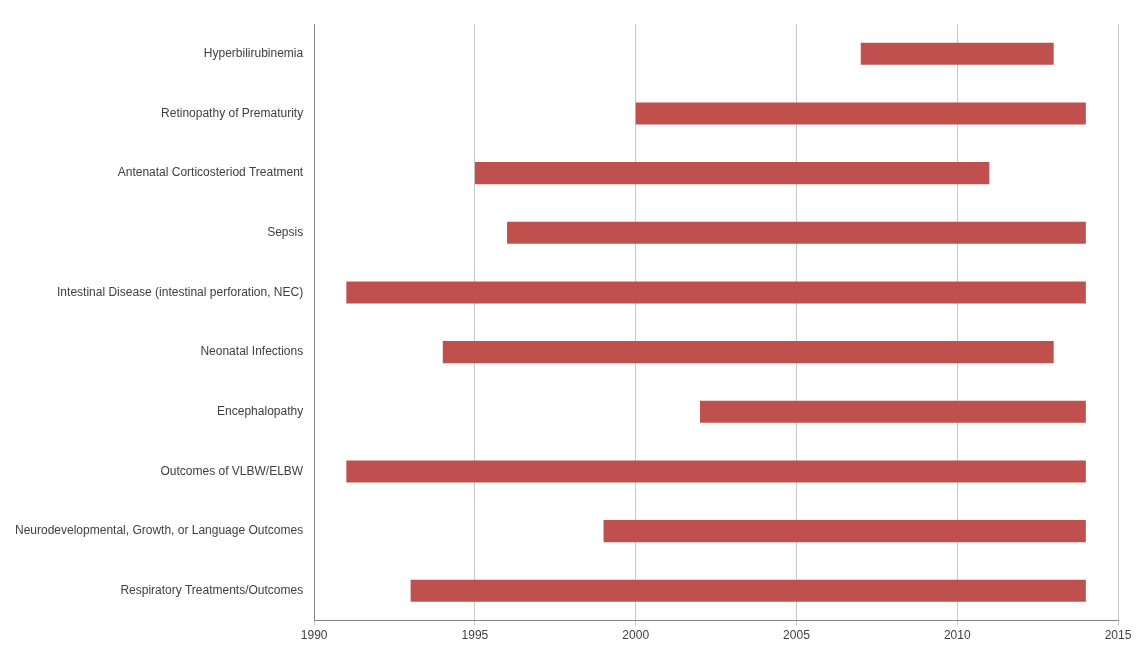 The height and width of the screenshot is (654, 1146). I want to click on y-tick-label: Respiratory Treatments/Outcomes, so click(212, 590).